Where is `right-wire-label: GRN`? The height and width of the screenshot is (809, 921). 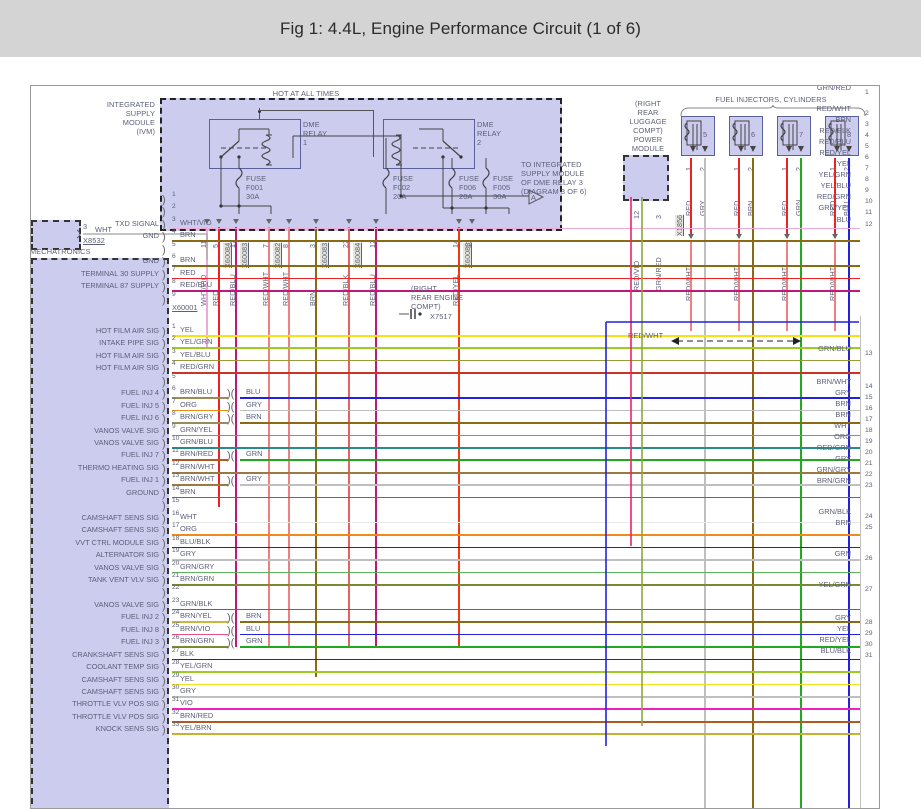
right-wire-label: GRN is located at coordinates (842, 553).